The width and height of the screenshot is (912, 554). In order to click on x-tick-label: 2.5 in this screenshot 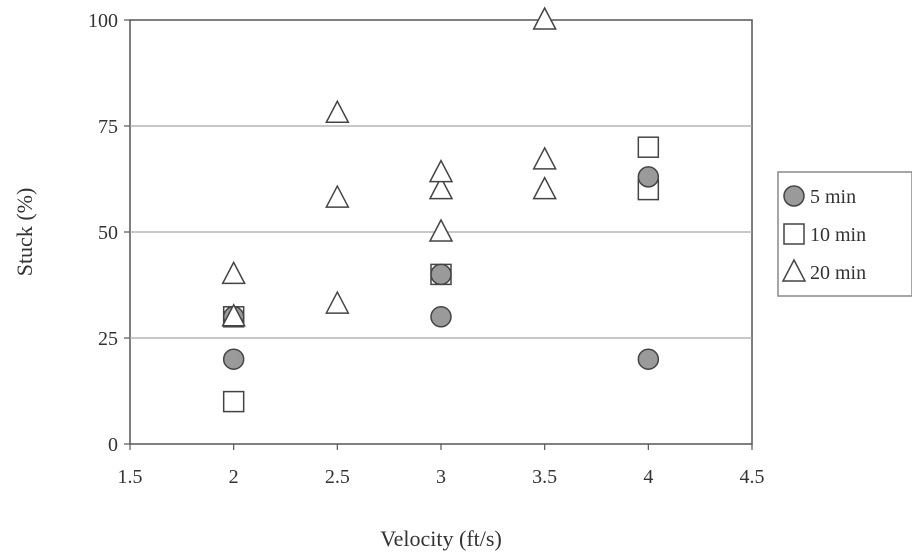, I will do `click(337, 477)`.